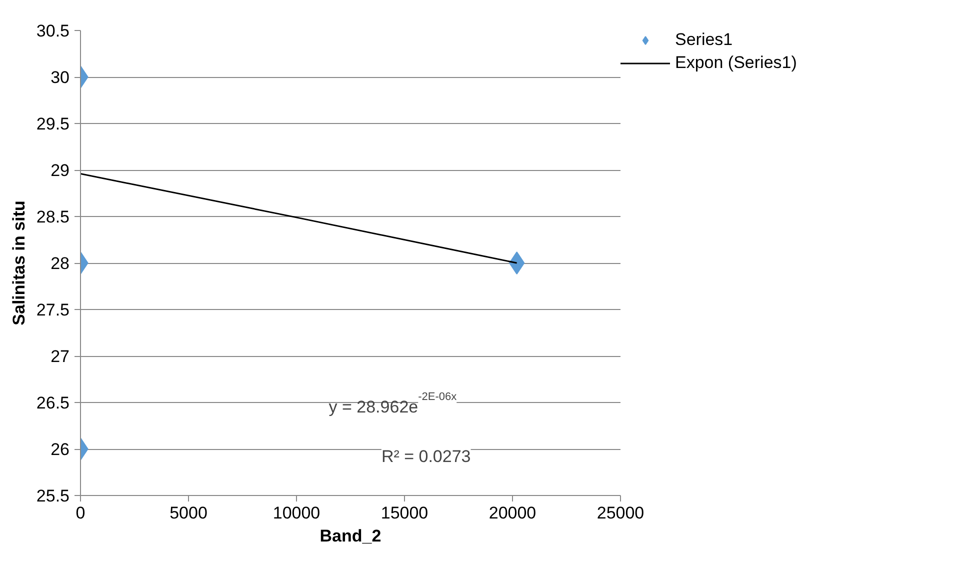  I want to click on y-tick-label: 30.5, so click(53, 31).